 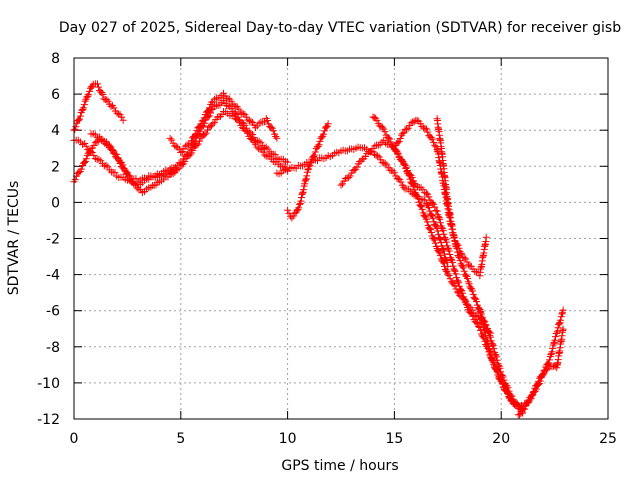 I want to click on x-tick-label: 5, so click(x=180, y=439).